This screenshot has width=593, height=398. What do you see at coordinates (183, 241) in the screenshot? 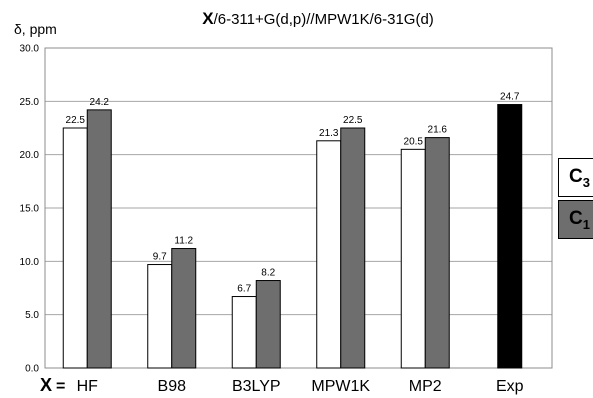
I see `data-label: 11.2` at bounding box center [183, 241].